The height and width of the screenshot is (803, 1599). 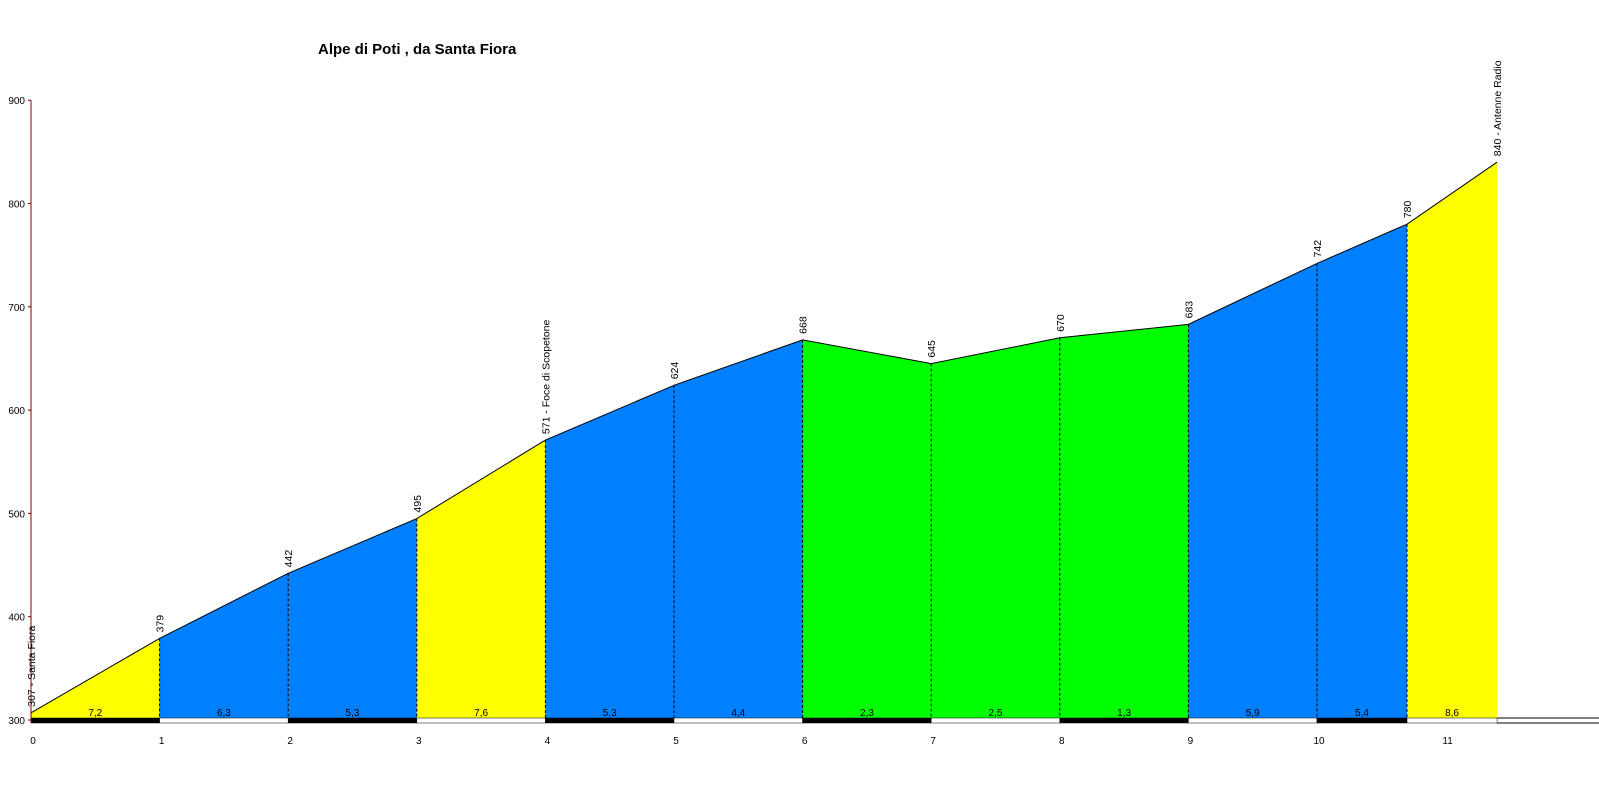 I want to click on x-tick-label: 11, so click(x=1447, y=741).